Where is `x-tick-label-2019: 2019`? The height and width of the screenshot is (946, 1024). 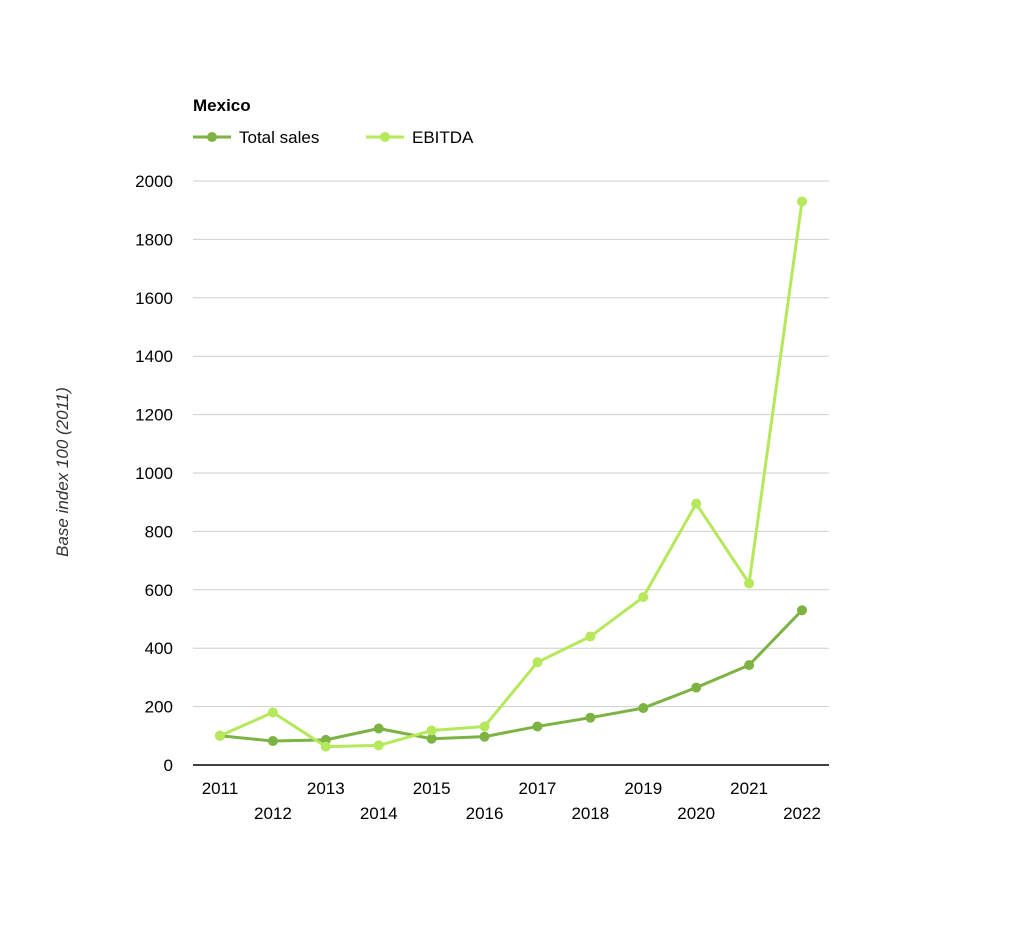 x-tick-label-2019: 2019 is located at coordinates (643, 788).